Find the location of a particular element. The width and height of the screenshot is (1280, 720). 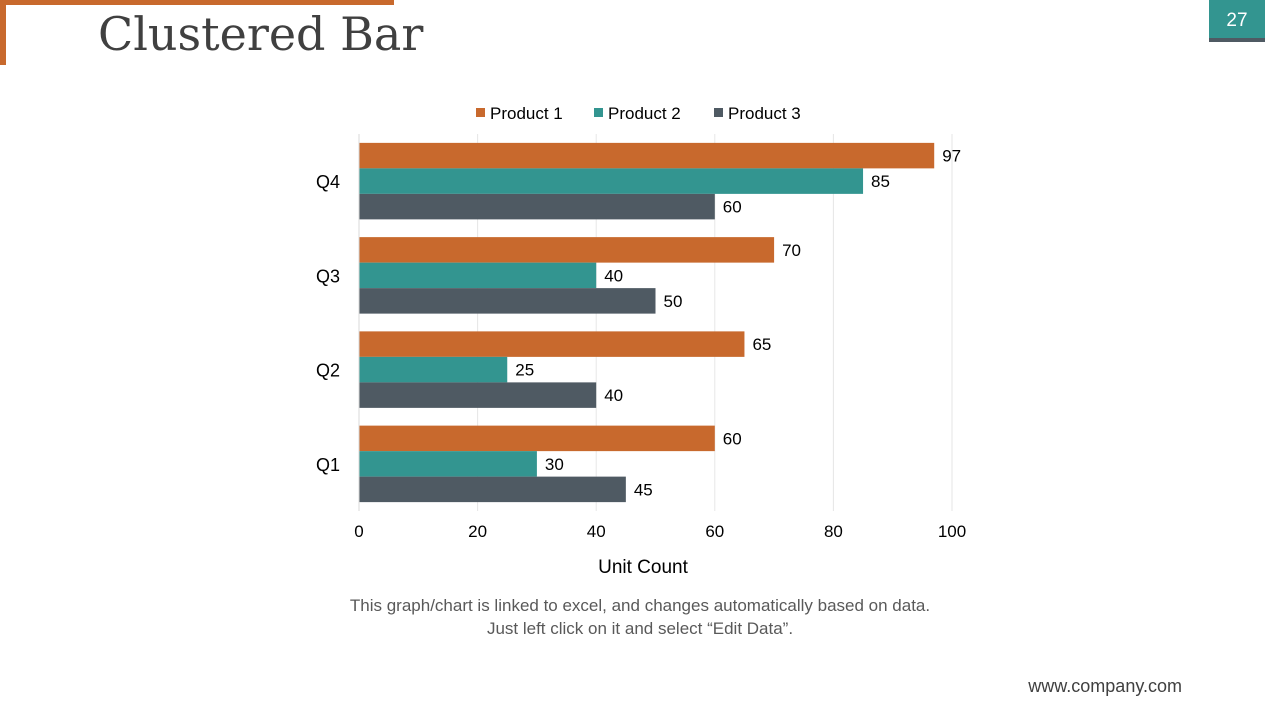

slide-title: Clustered Bar is located at coordinates (261, 34).